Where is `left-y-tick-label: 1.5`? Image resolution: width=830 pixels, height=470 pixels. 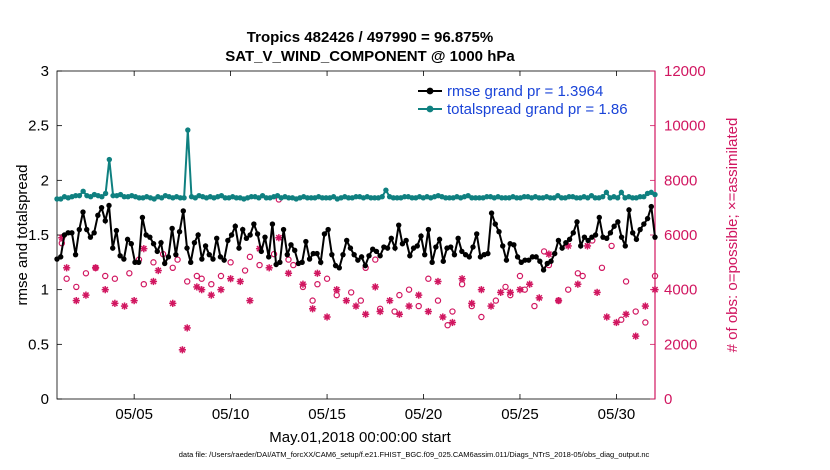 left-y-tick-label: 1.5 is located at coordinates (38, 235).